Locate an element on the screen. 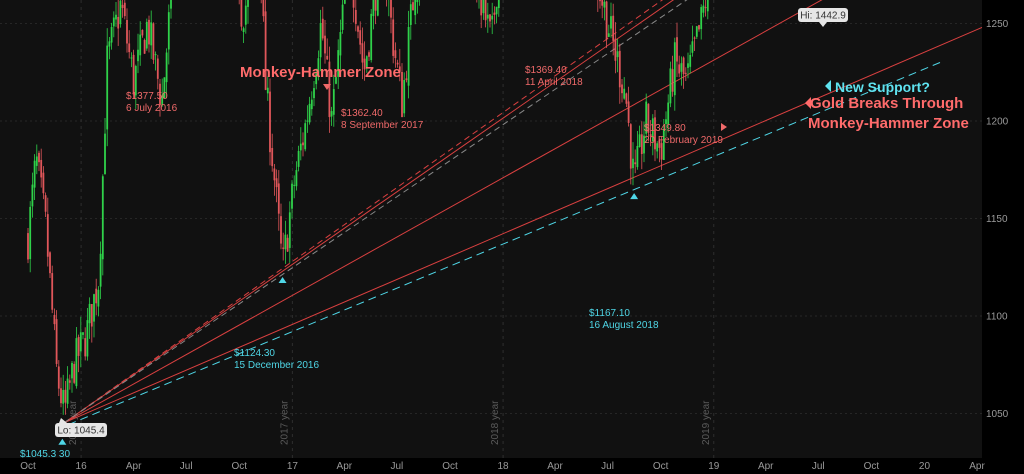 This screenshot has height=474, width=1024. x-tick-label: 19 is located at coordinates (714, 466).